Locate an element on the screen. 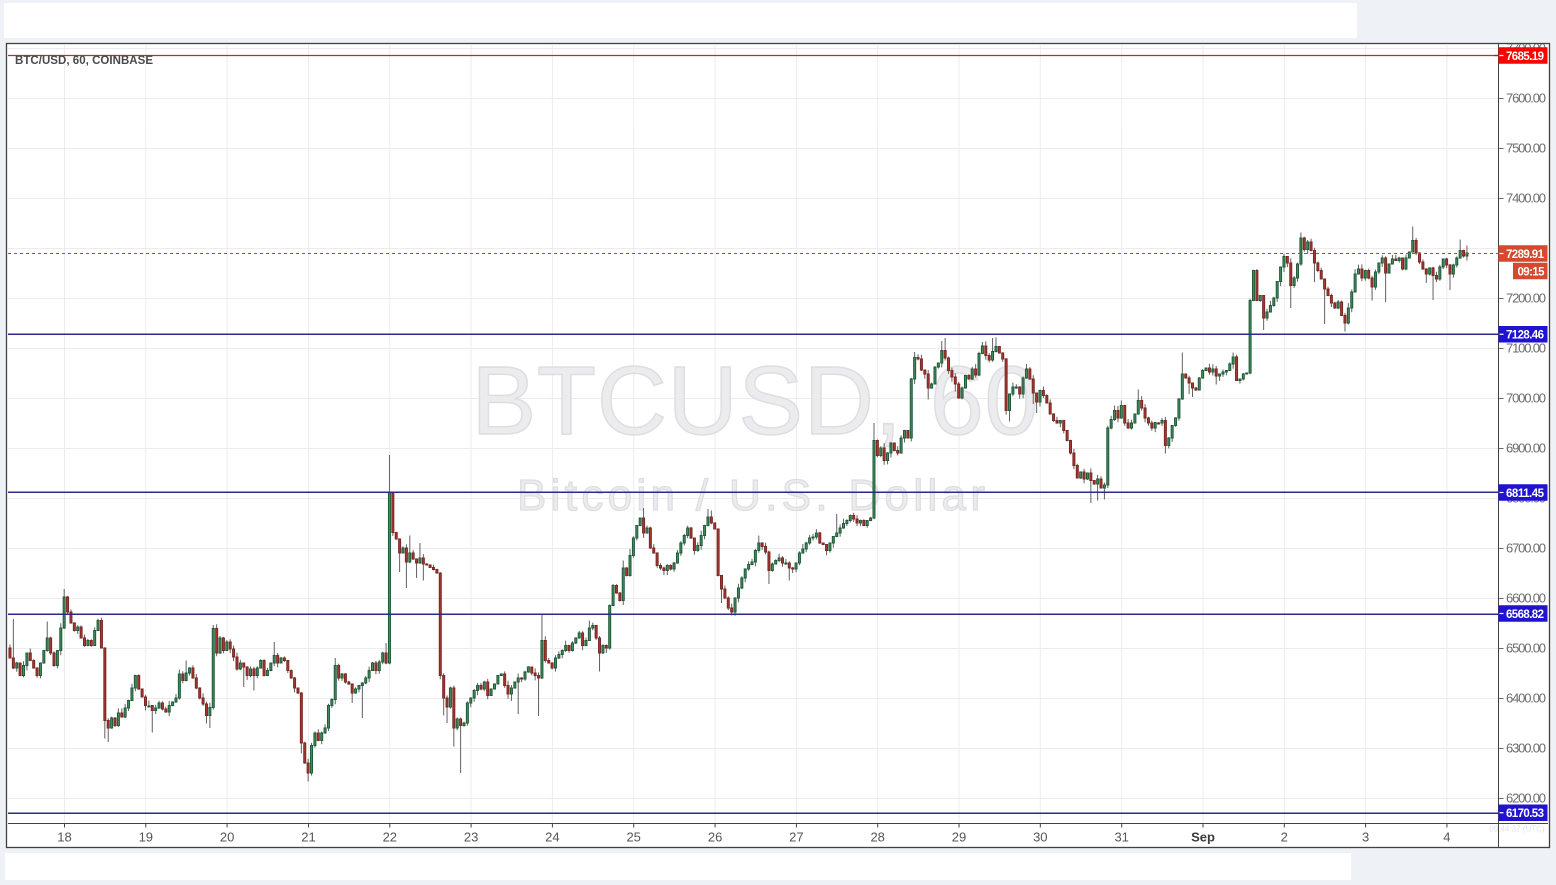 The height and width of the screenshot is (885, 1556). svg-text: 7289.91 is located at coordinates (1525, 255).